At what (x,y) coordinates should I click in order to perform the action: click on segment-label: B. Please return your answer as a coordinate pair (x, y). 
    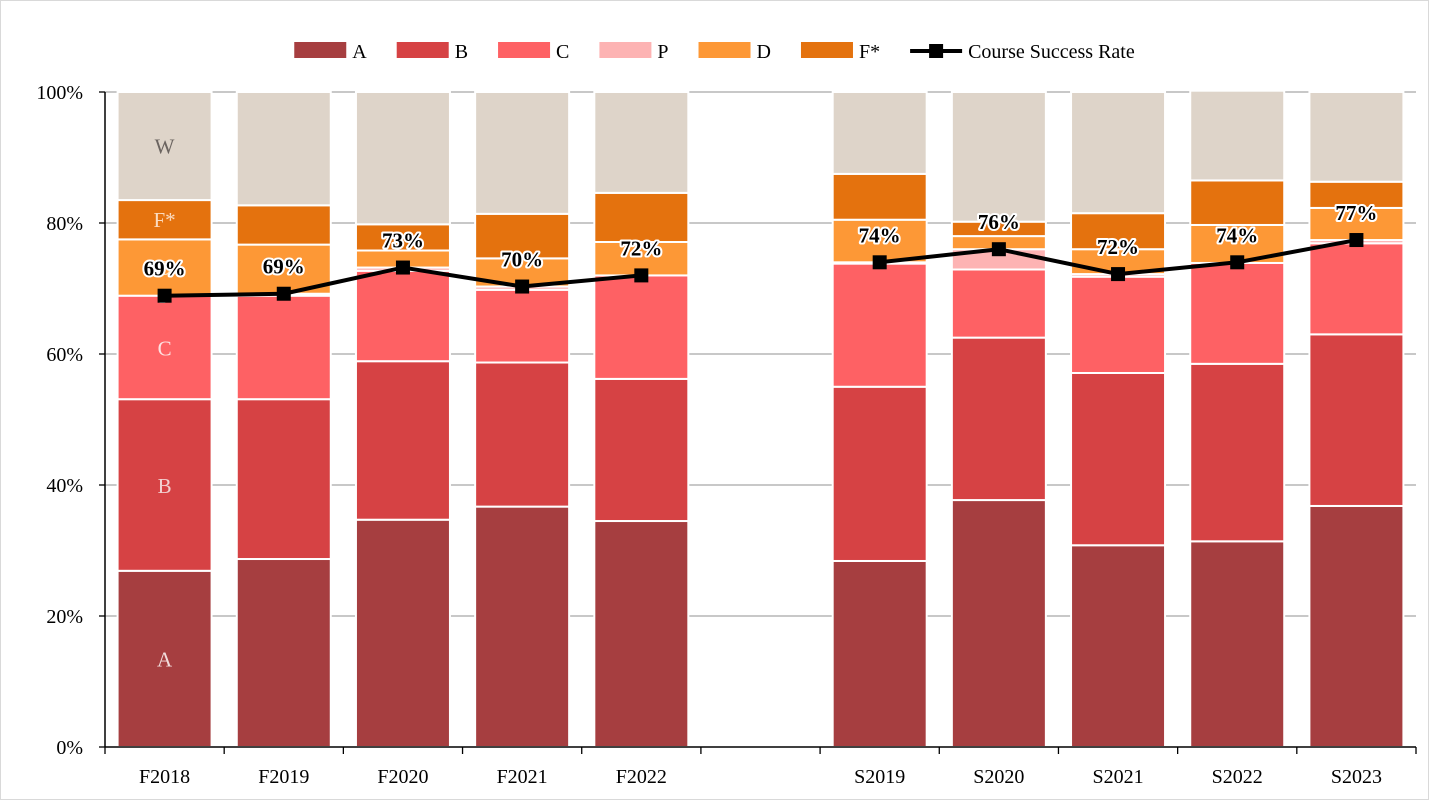
    Looking at the image, I should click on (165, 486).